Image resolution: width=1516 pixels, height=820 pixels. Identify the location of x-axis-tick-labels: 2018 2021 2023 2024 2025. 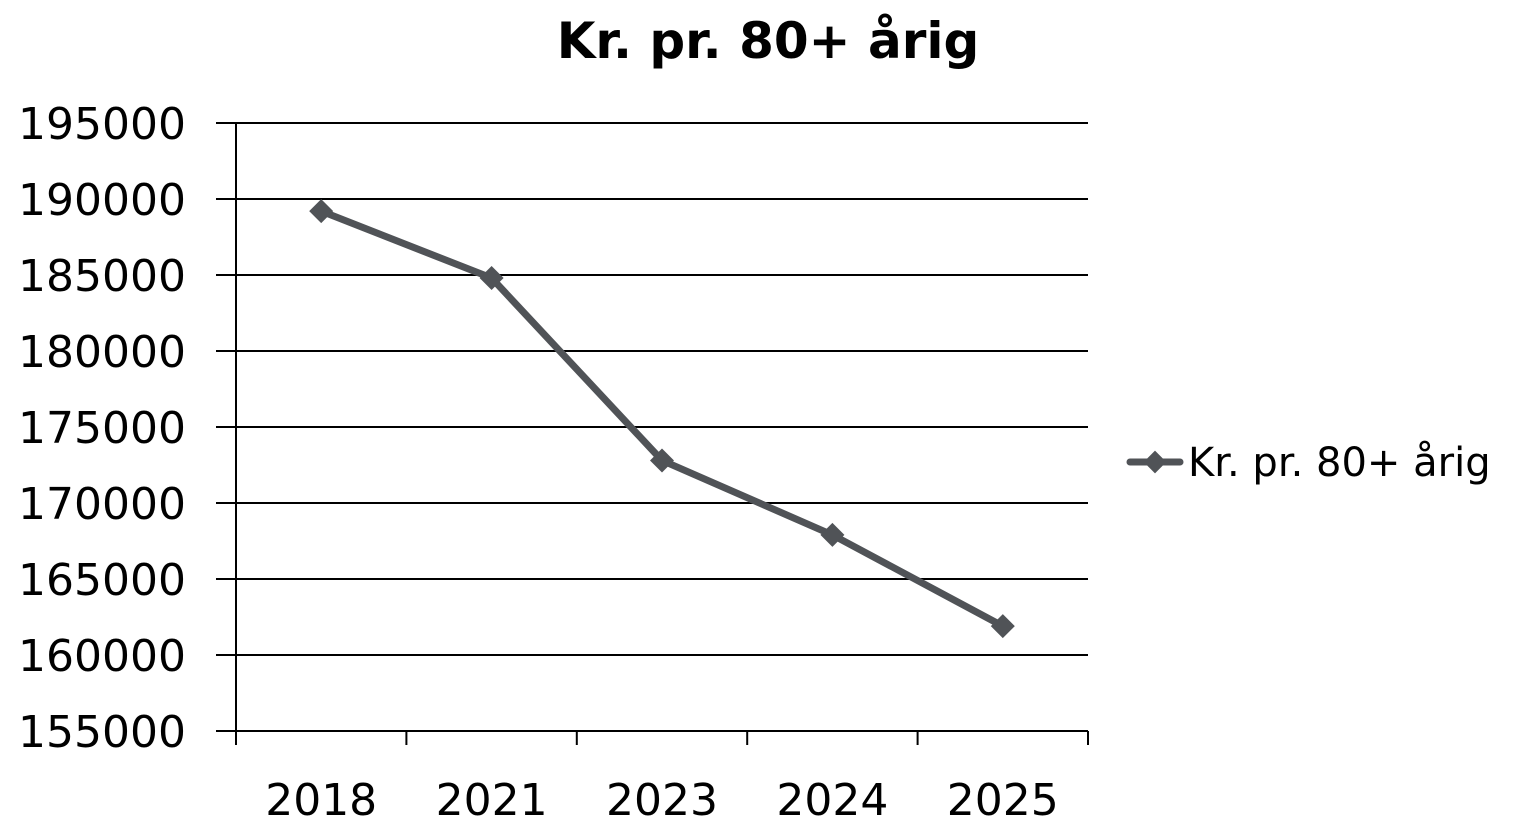
(662, 797).